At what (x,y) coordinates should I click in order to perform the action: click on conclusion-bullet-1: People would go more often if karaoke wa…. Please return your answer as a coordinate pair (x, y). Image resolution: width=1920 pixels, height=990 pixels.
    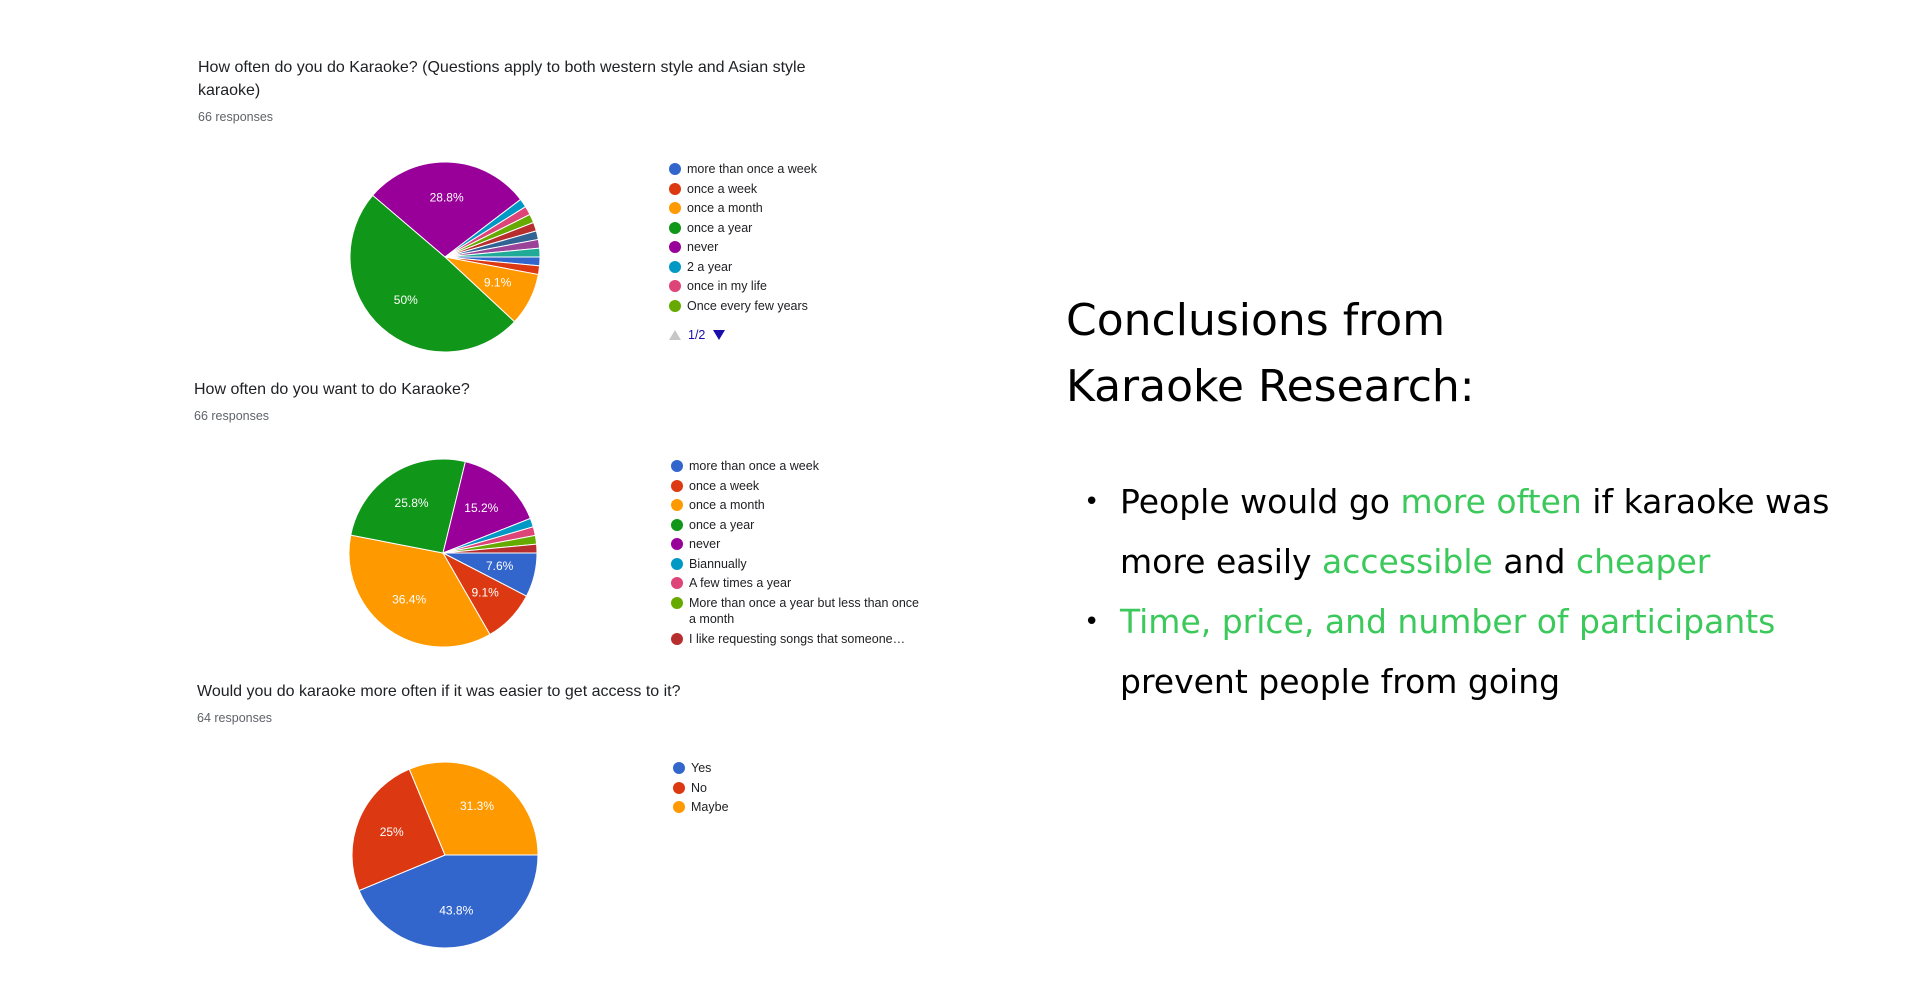
    Looking at the image, I should click on (1476, 532).